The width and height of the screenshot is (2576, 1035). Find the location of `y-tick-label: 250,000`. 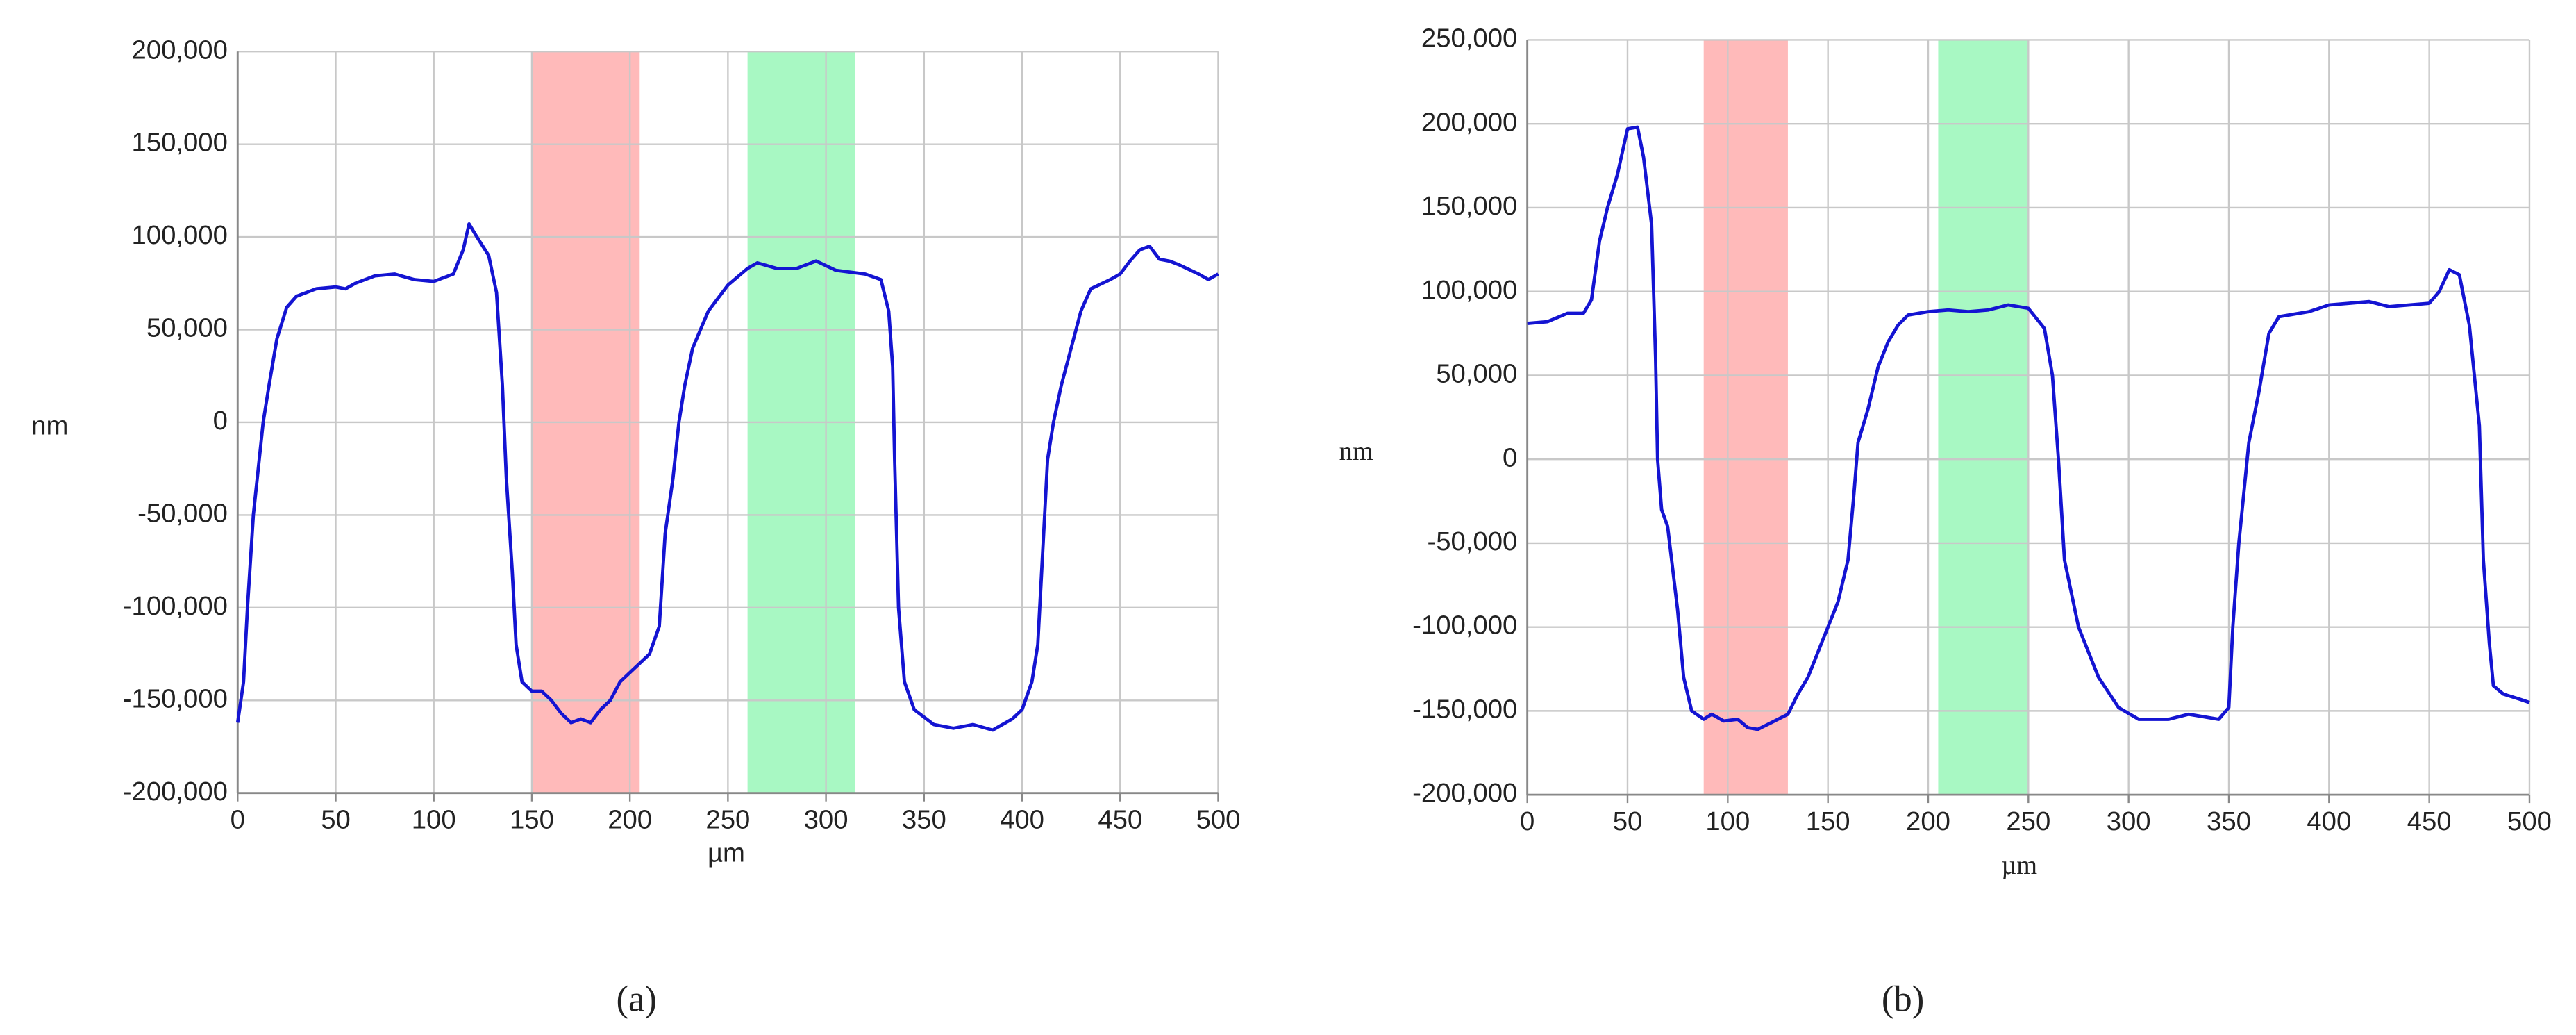

y-tick-label: 250,000 is located at coordinates (1469, 38).